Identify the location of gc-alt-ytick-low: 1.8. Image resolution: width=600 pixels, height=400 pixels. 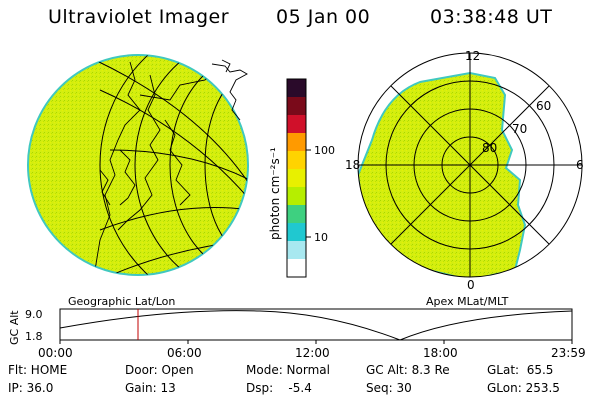
(34, 336).